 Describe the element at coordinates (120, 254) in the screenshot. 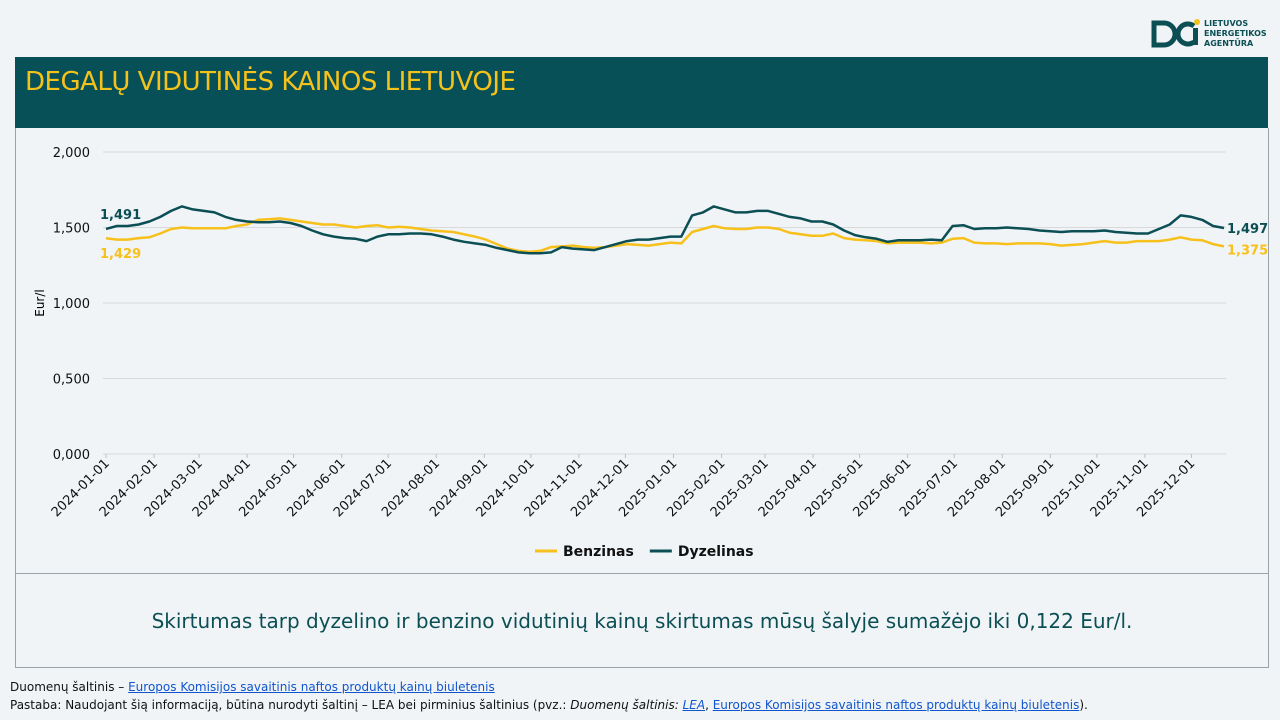

I see `data-label: 1,429` at that location.